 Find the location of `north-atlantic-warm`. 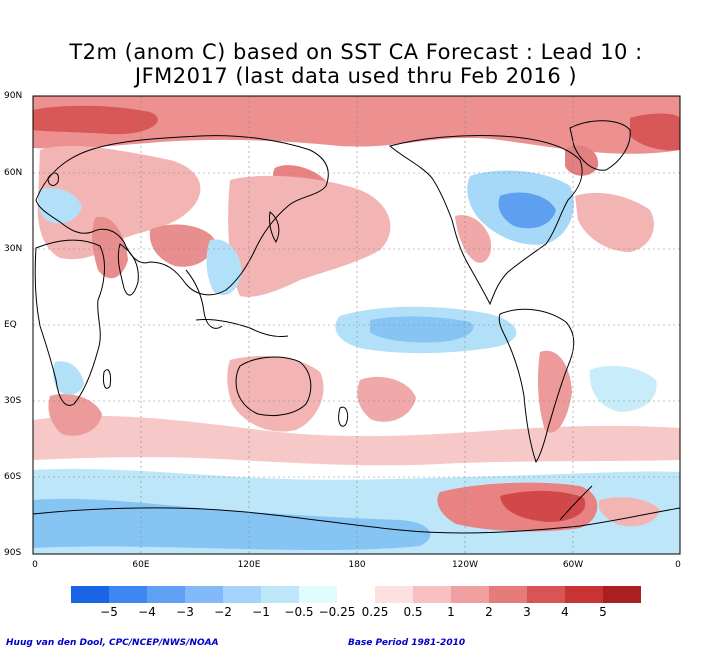

north-atlantic-warm is located at coordinates (614, 222).